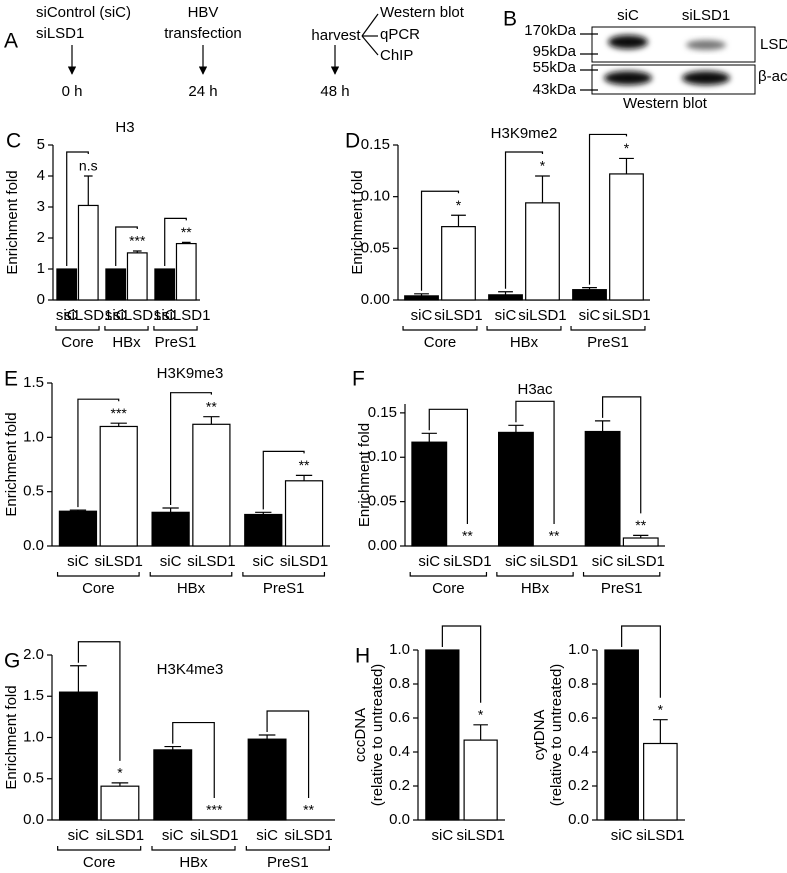 The width and height of the screenshot is (787, 873). What do you see at coordinates (41, 206) in the screenshot?
I see `y-tick-label: 3` at bounding box center [41, 206].